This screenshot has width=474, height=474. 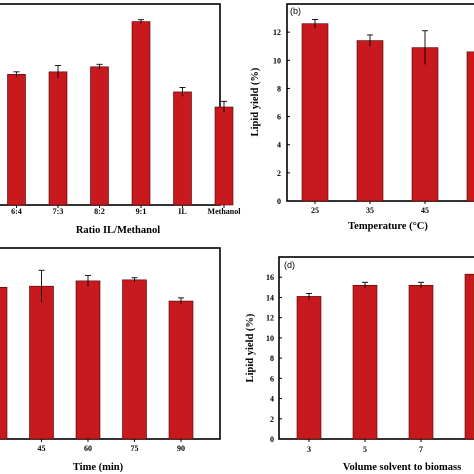 What do you see at coordinates (98, 467) in the screenshot?
I see `x-axis-label: Time (min)` at bounding box center [98, 467].